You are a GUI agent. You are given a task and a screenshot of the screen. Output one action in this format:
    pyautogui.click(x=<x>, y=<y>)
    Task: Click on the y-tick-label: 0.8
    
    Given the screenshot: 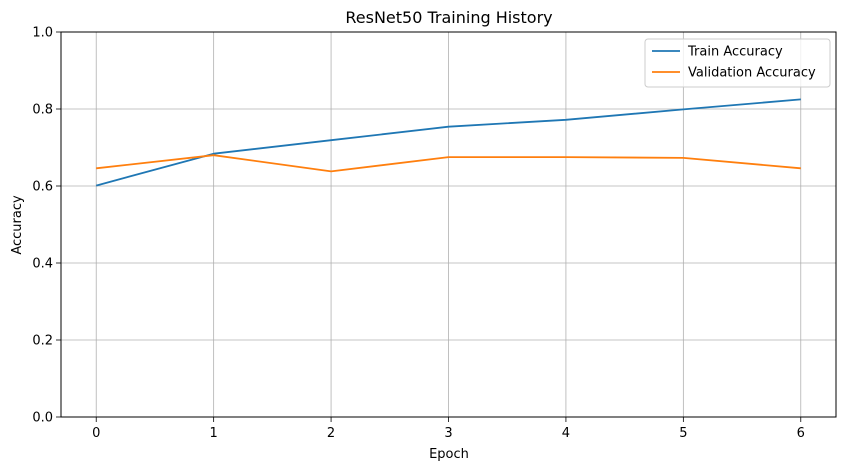 What is the action you would take?
    pyautogui.click(x=42, y=110)
    